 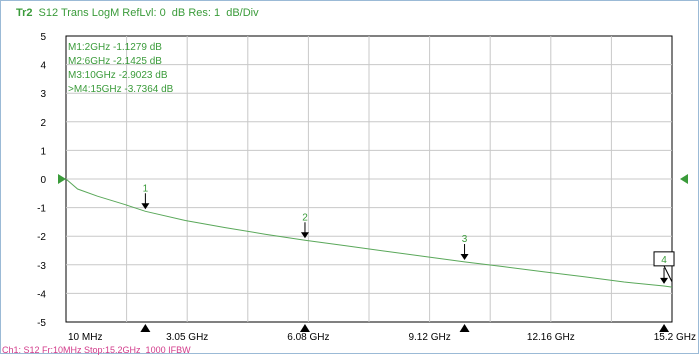 I want to click on marker-readout: >M4:15GHz -3.7364 dB, so click(x=121, y=89).